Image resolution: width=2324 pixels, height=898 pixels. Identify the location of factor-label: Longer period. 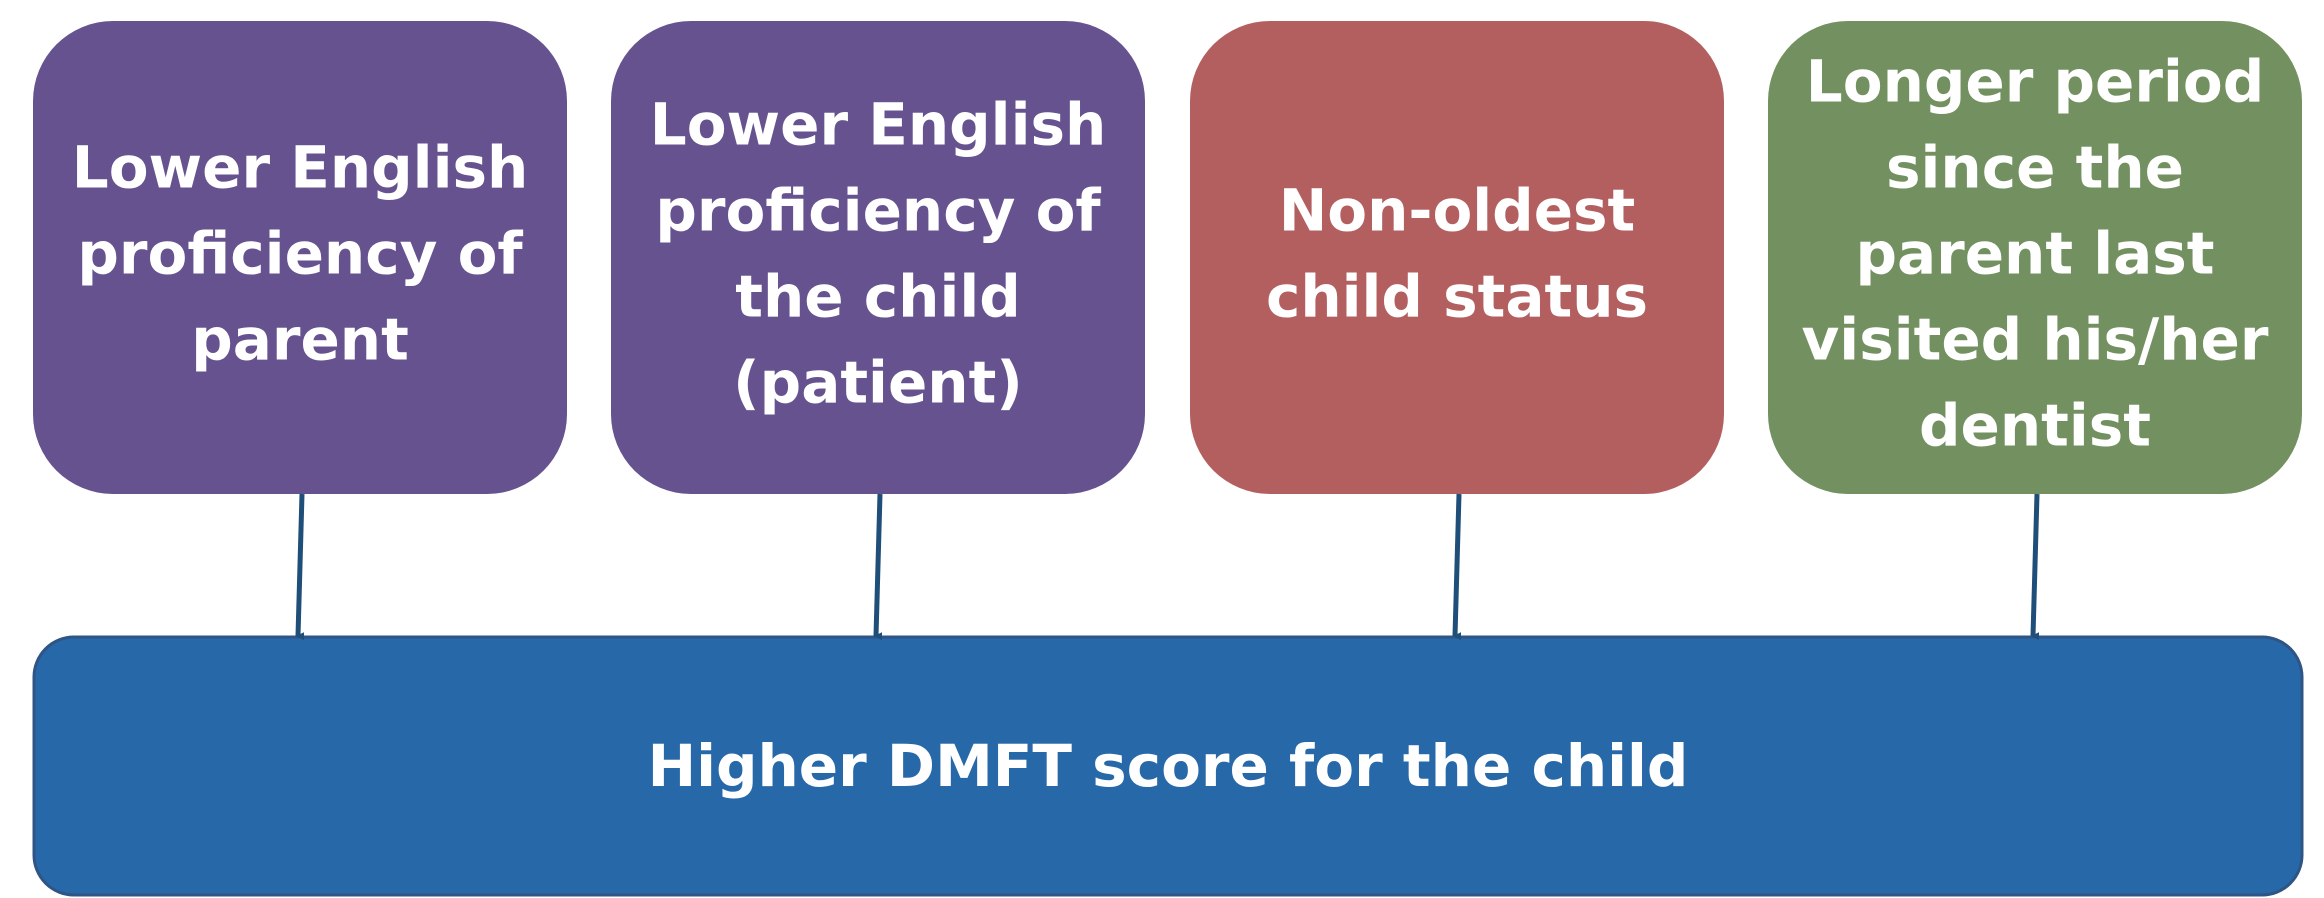
(2035, 82).